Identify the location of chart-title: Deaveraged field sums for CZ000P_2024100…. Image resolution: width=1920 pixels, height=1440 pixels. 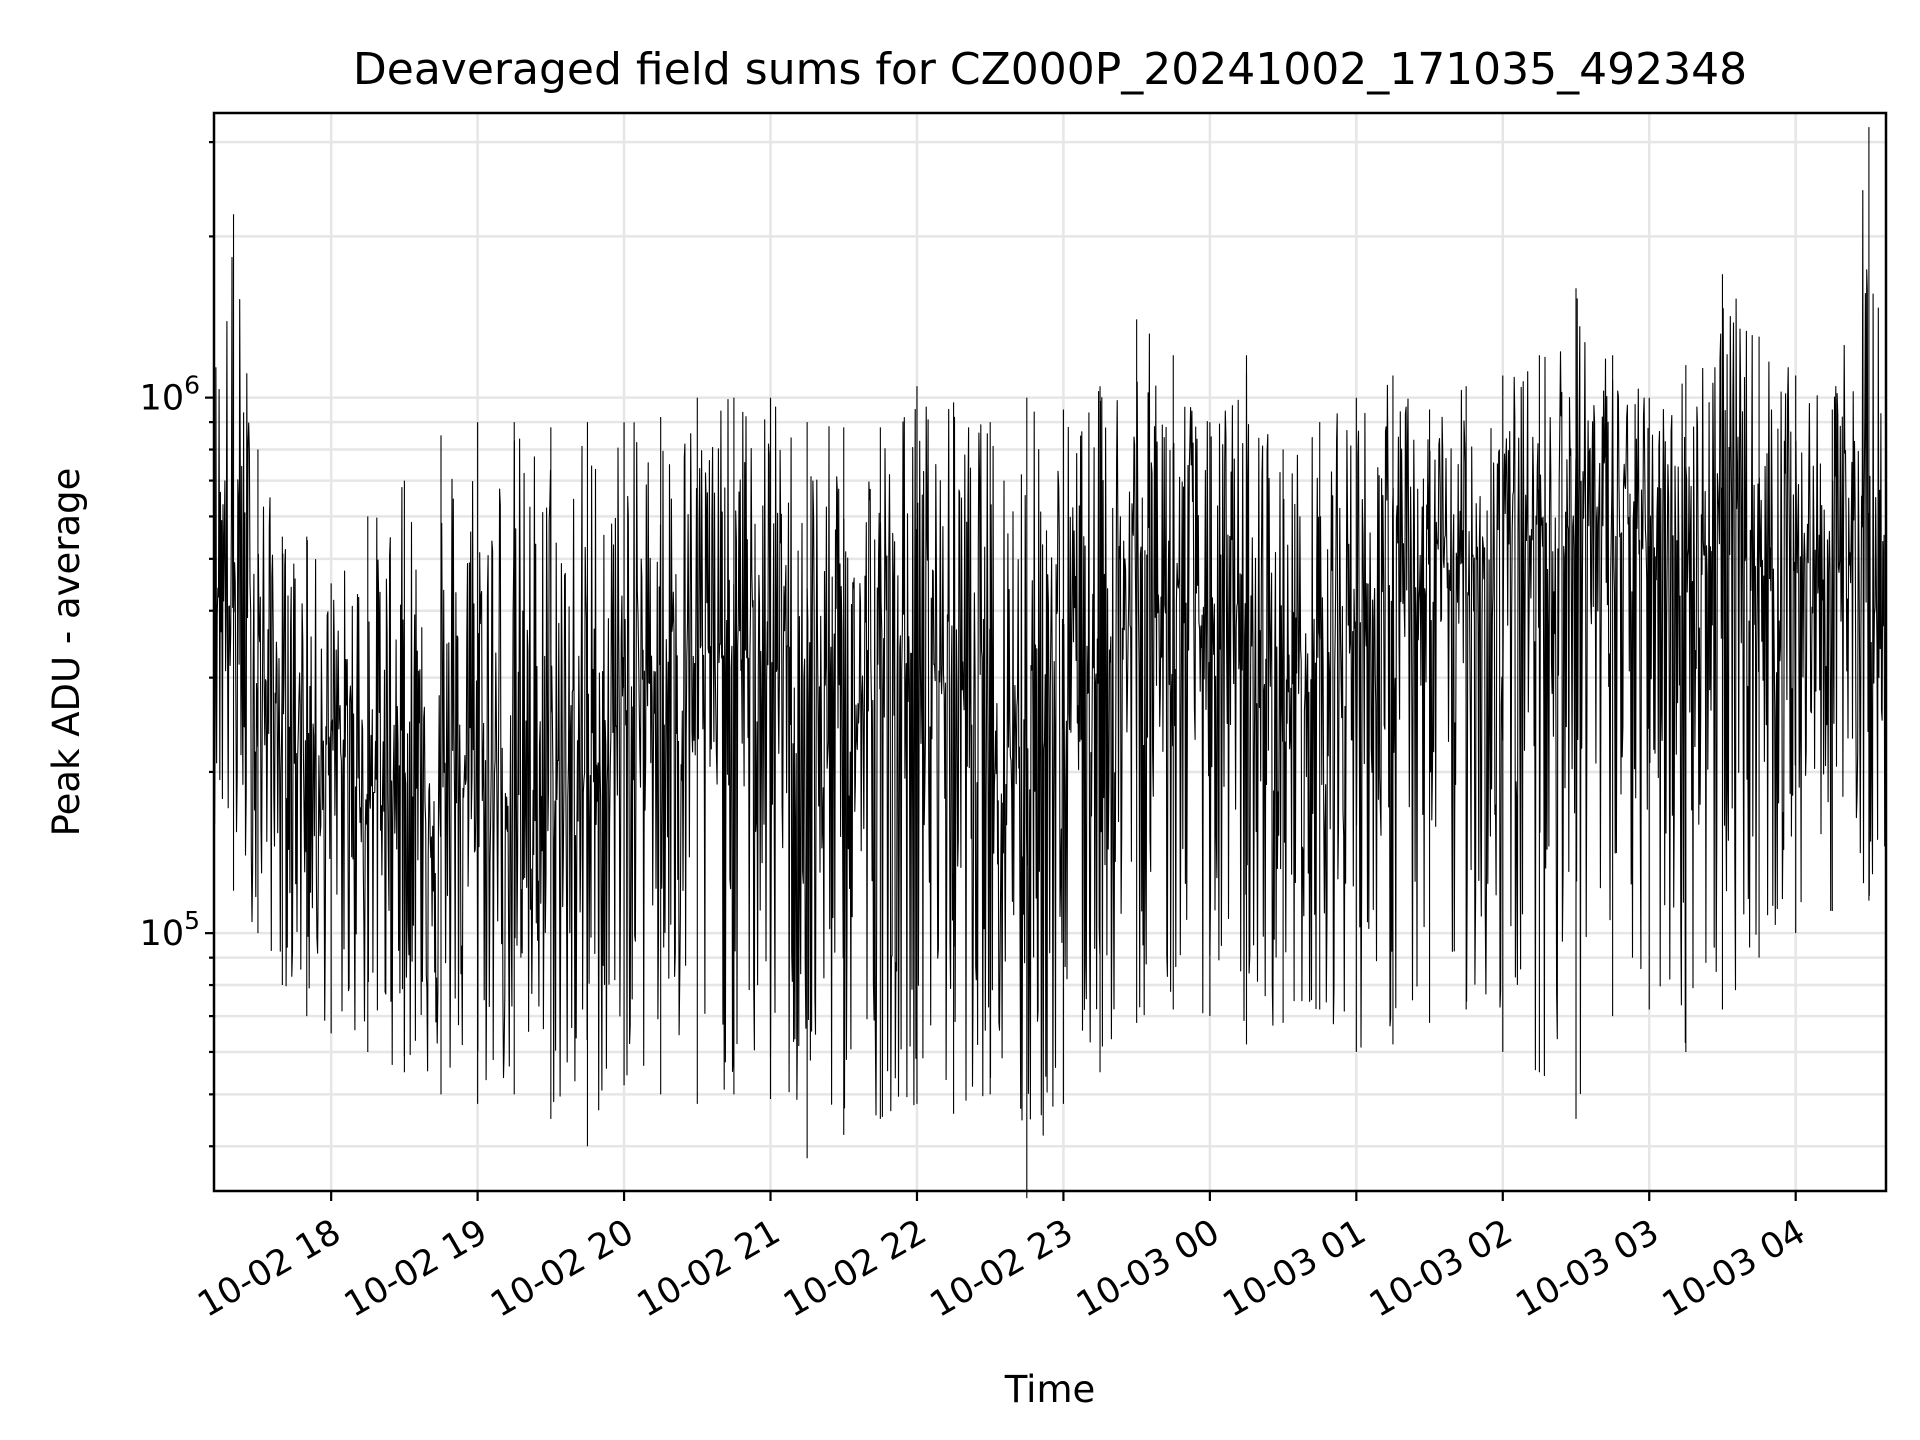
(1050, 69).